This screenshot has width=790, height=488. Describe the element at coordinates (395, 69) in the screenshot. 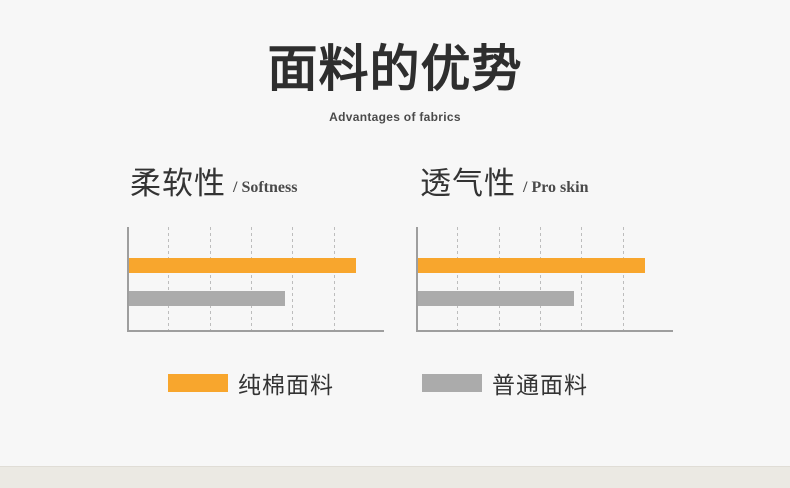

I see `page-title: 面料的优势` at that location.